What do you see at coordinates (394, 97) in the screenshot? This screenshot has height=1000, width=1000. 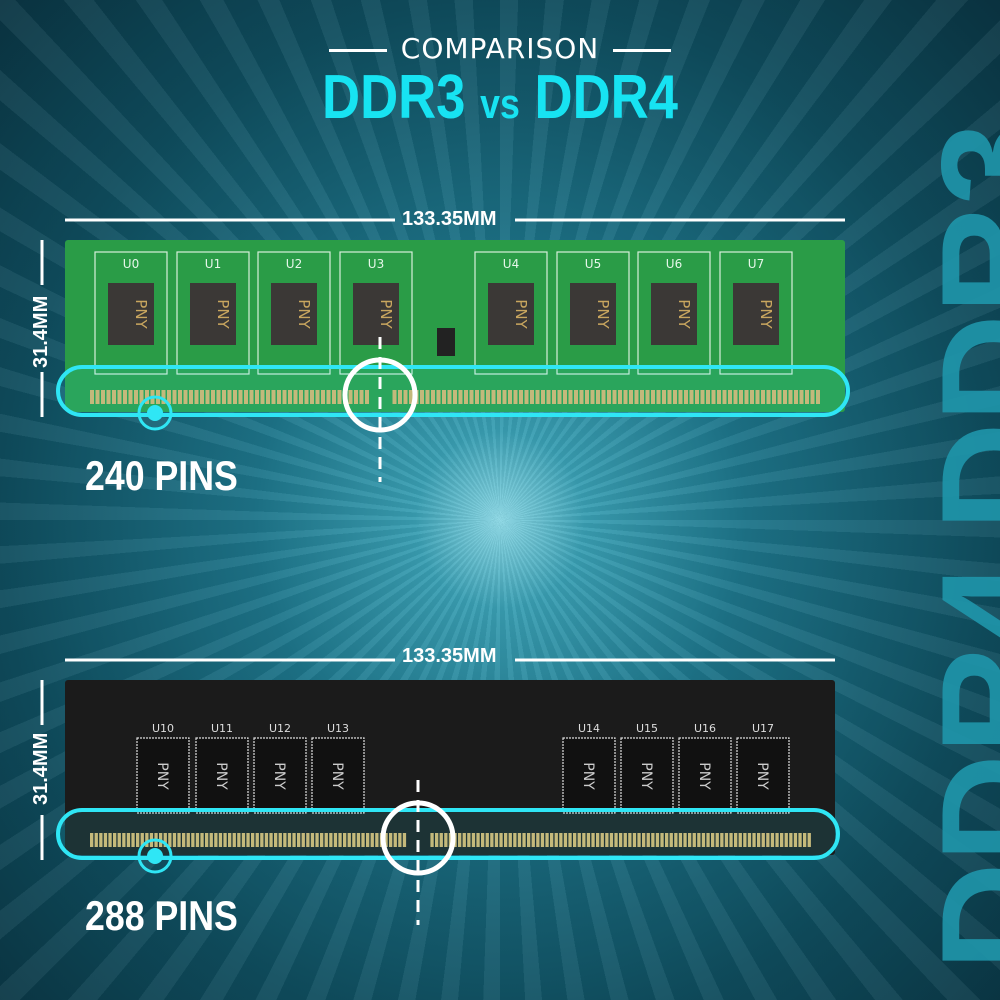 I see `title-ddr3: DDR3` at bounding box center [394, 97].